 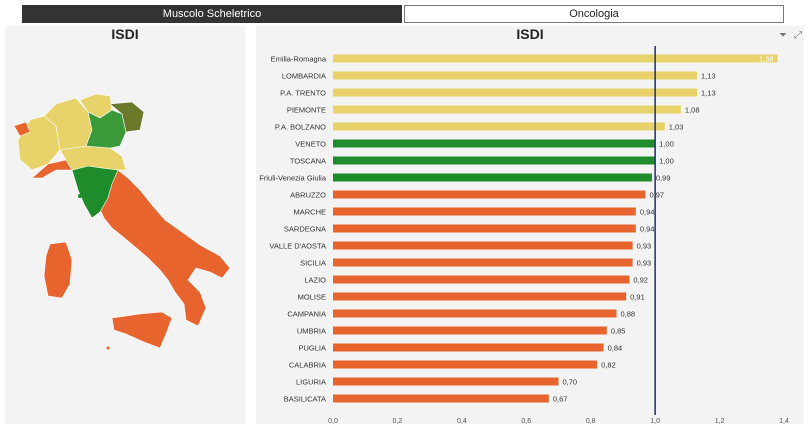 I want to click on value-label: 1,38, so click(x=766, y=59).